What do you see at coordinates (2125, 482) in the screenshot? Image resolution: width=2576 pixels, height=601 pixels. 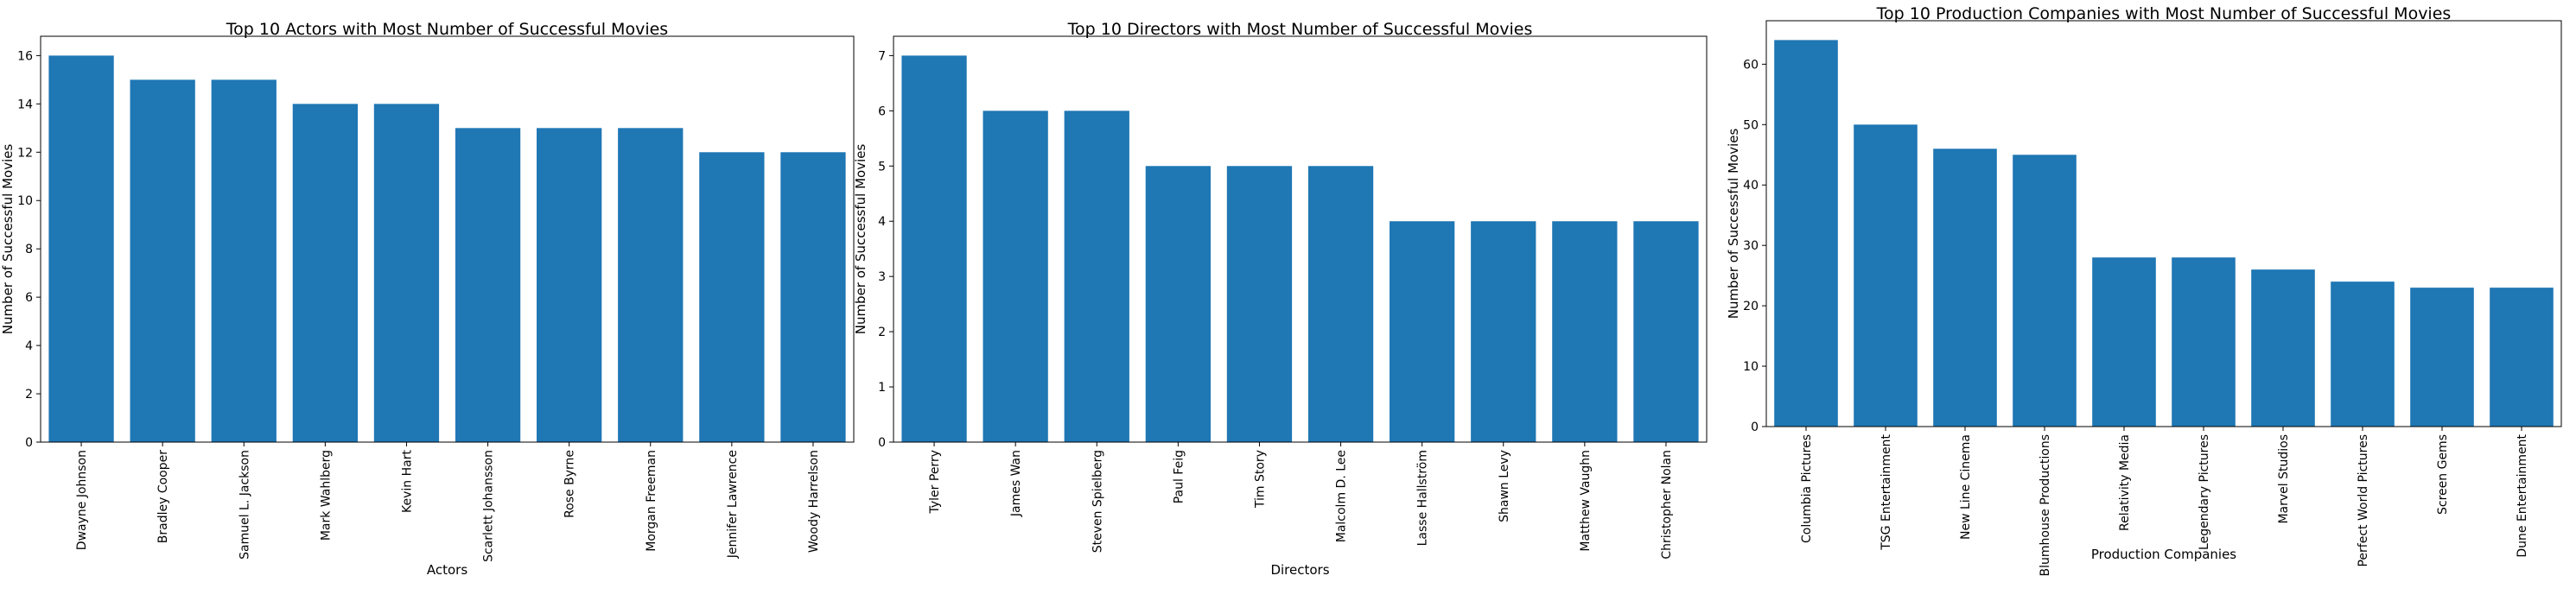 I see `x-tick-label: Relativity Media` at bounding box center [2125, 482].